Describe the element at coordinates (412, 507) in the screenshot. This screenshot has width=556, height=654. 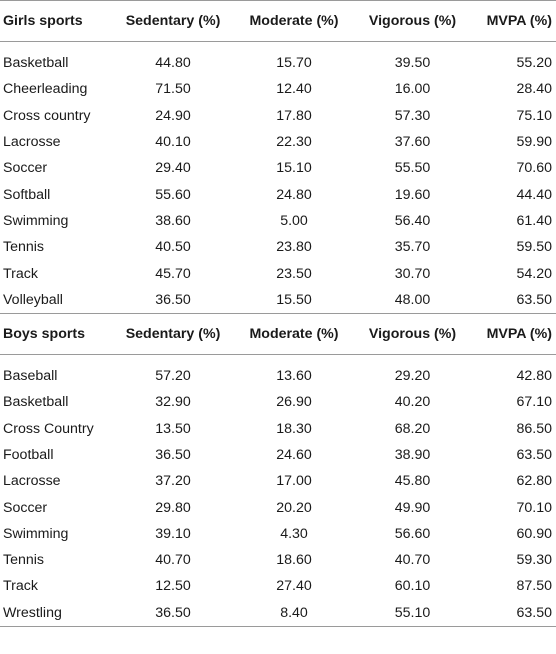
I see `value-cell: 49.90` at that location.